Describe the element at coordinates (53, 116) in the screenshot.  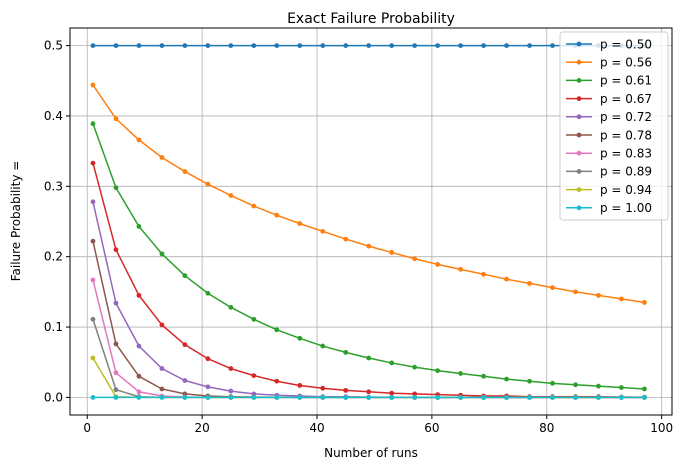
I see `y-tick-label: 0.4` at that location.